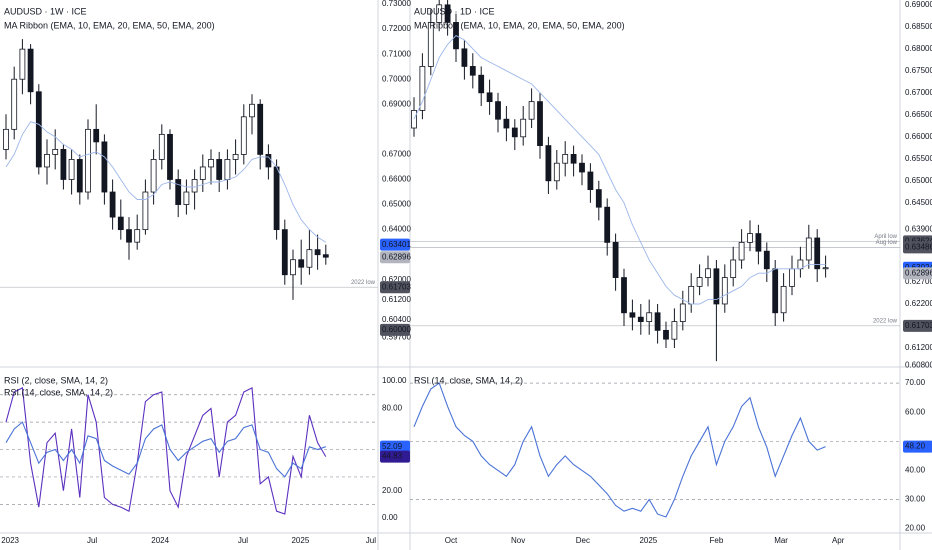 This screenshot has width=932, height=550. What do you see at coordinates (392, 446) in the screenshot?
I see `price-badge-label: 52.09` at bounding box center [392, 446].